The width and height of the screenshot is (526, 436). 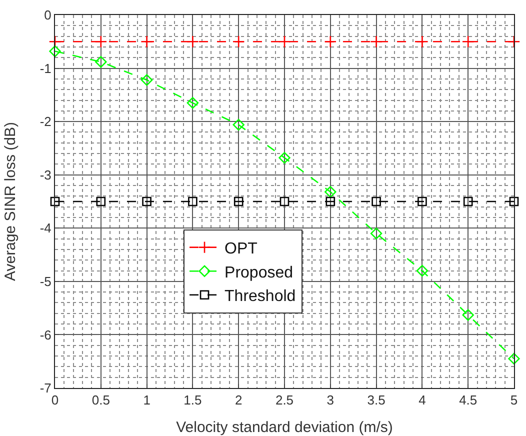 I want to click on x-tick-label: 3.5, so click(x=376, y=400).